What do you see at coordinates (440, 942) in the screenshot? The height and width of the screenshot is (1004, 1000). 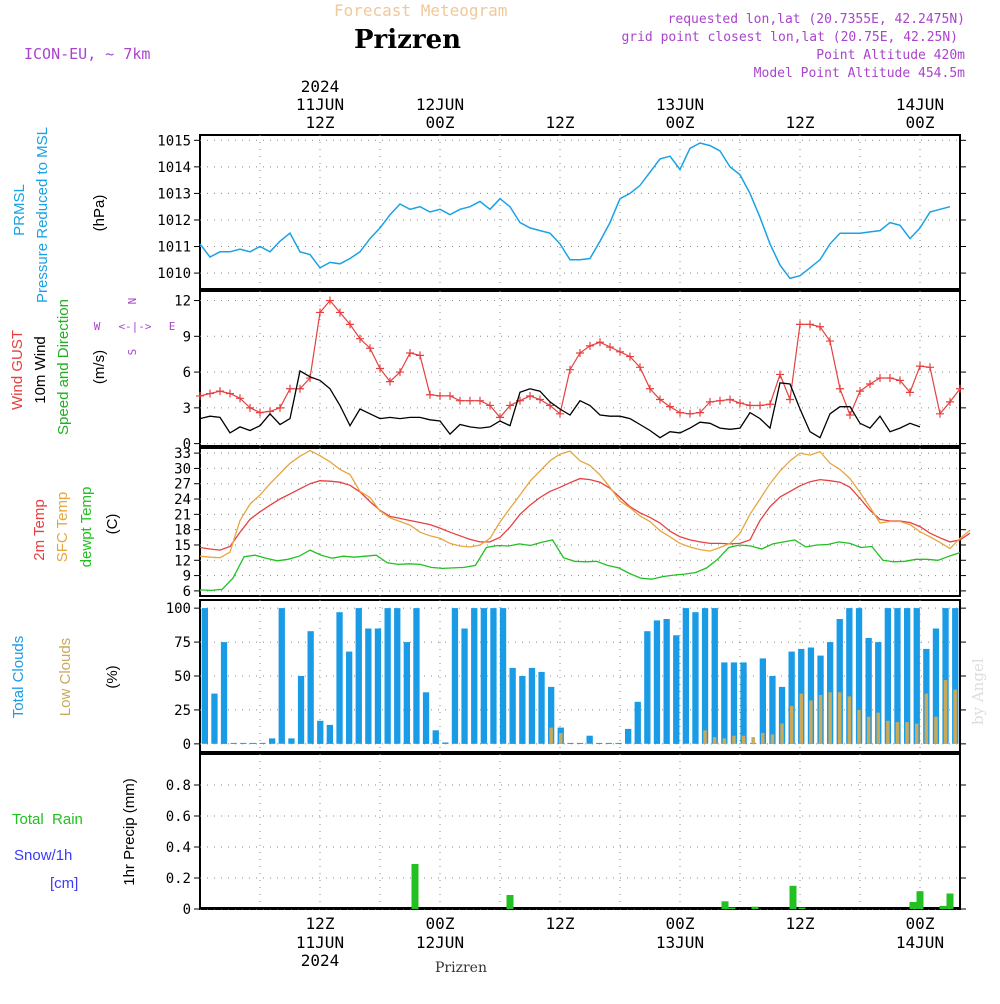 I see `bottom-date-label: 12JUN` at bounding box center [440, 942].